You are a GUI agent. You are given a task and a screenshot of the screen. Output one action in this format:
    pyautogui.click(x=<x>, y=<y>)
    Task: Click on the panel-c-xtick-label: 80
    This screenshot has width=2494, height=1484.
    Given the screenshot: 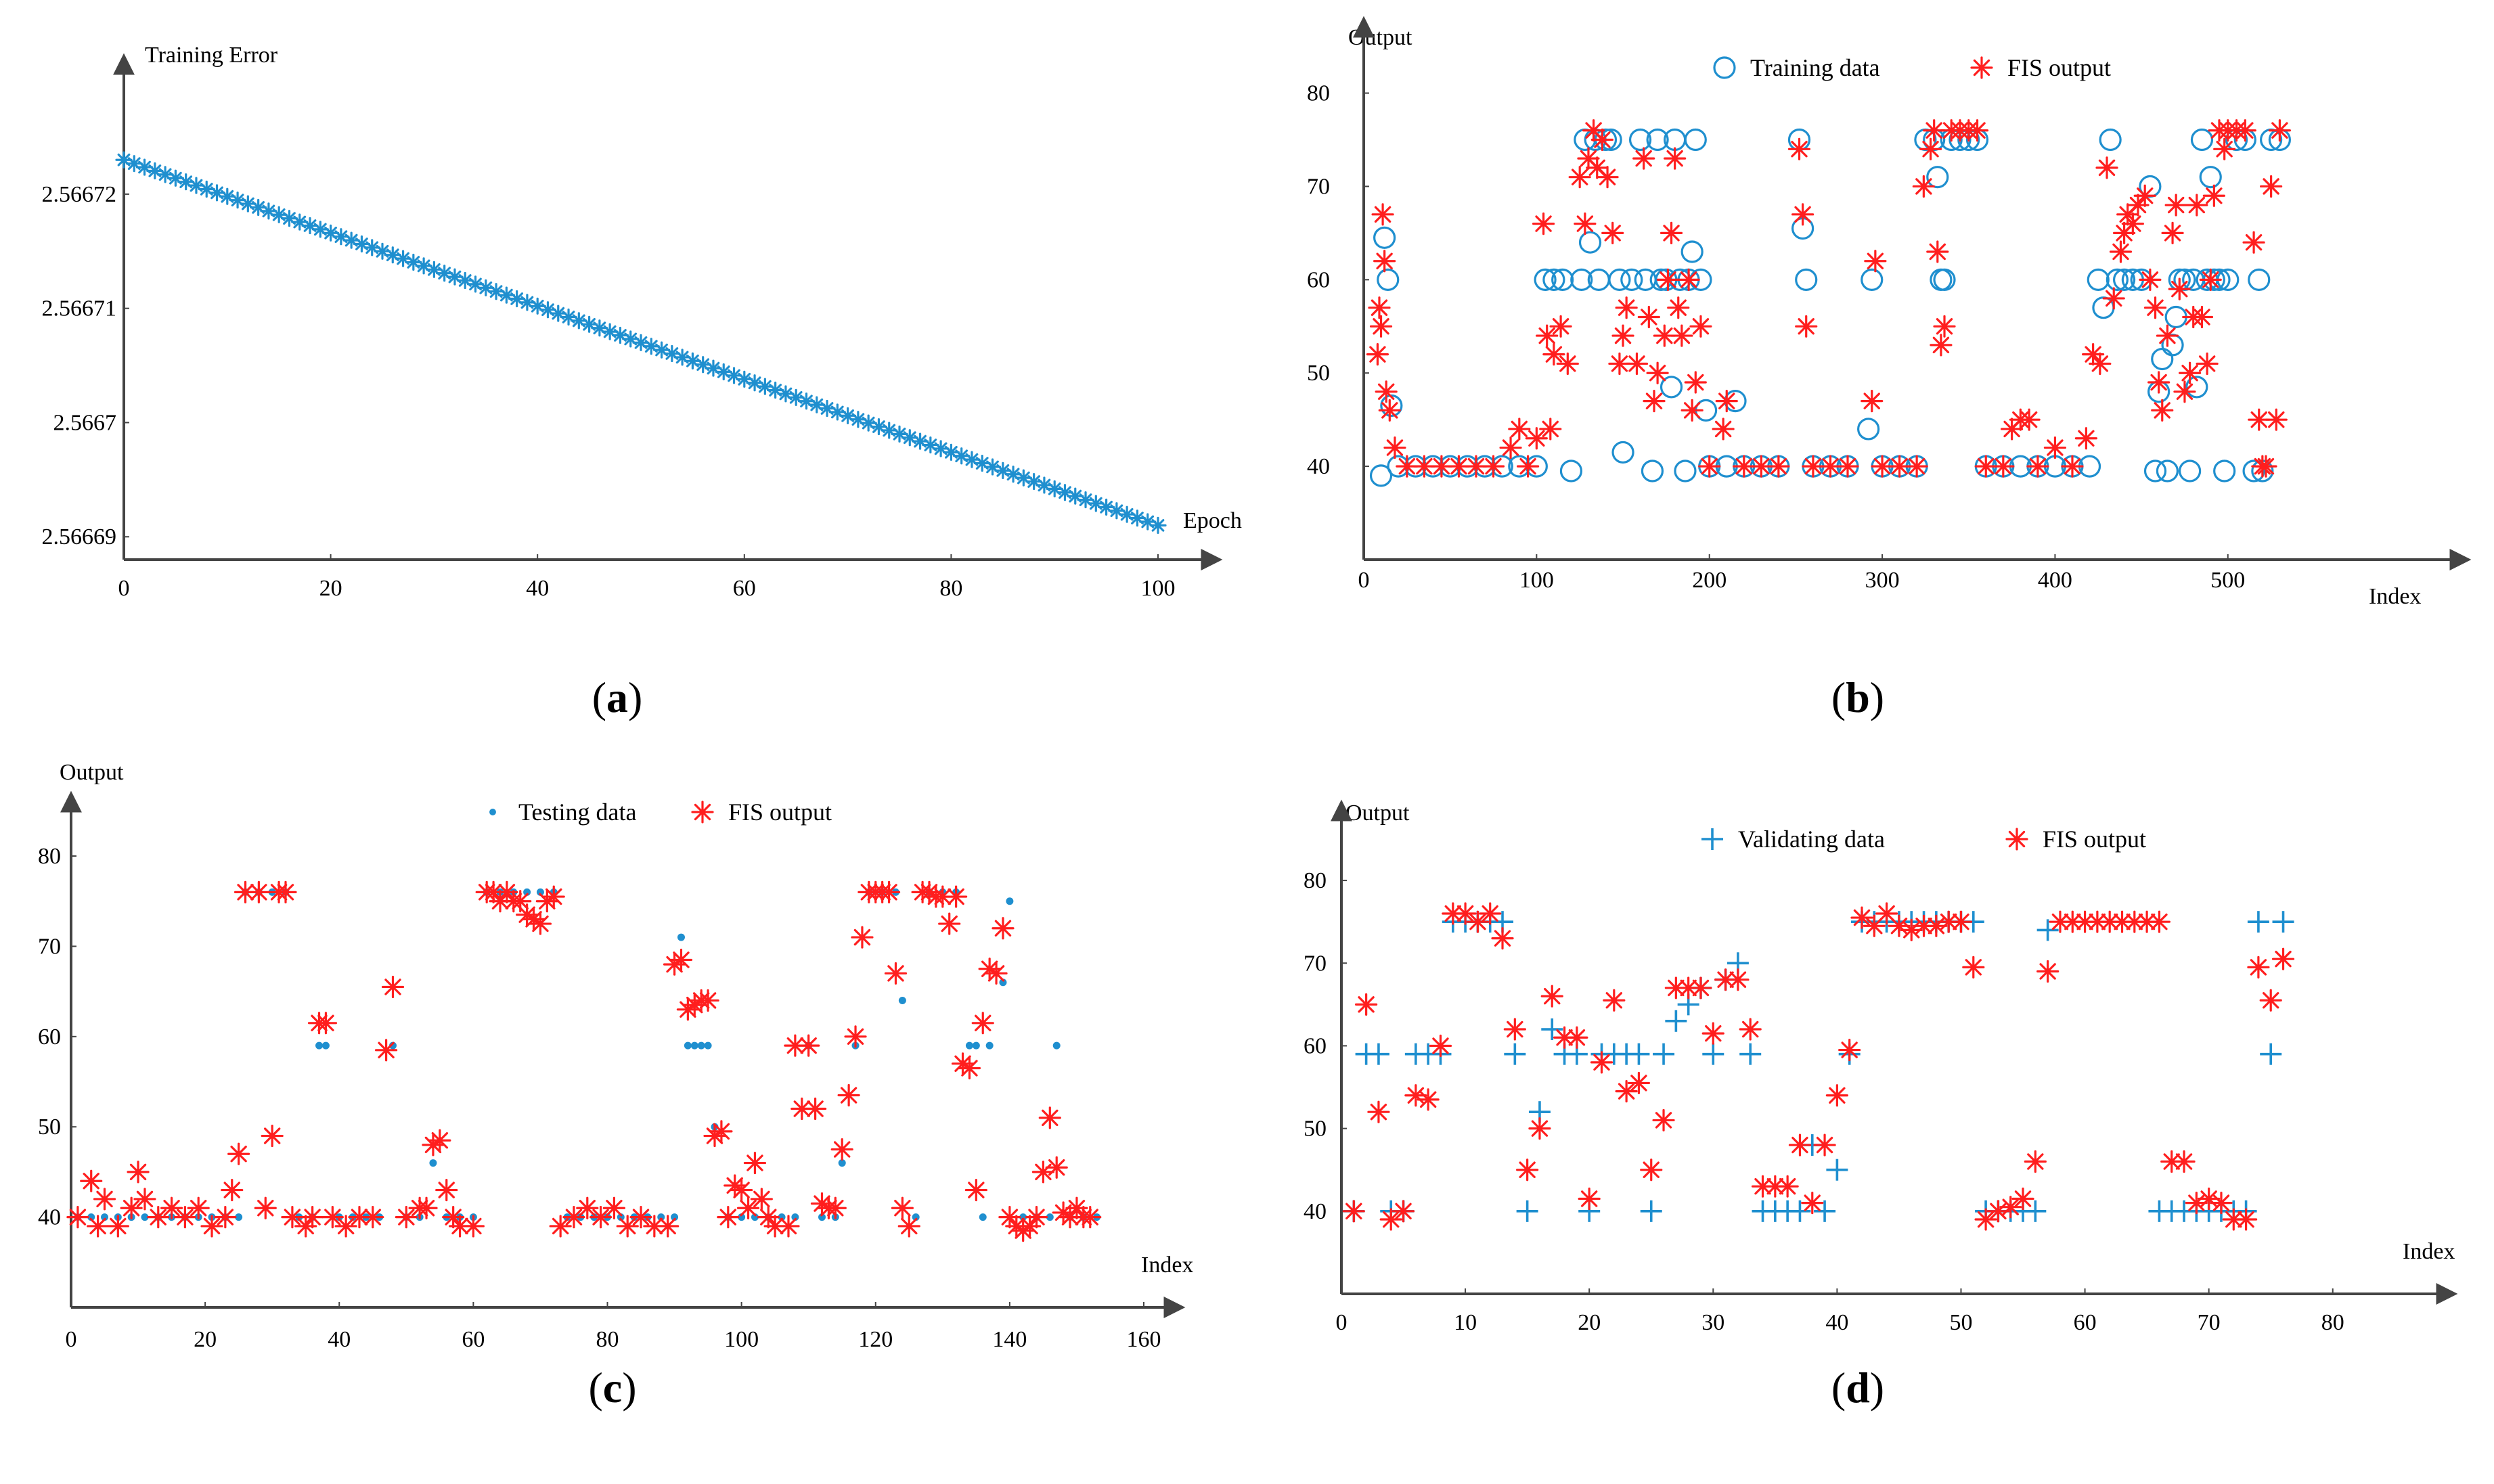 What is the action you would take?
    pyautogui.click(x=607, y=1340)
    